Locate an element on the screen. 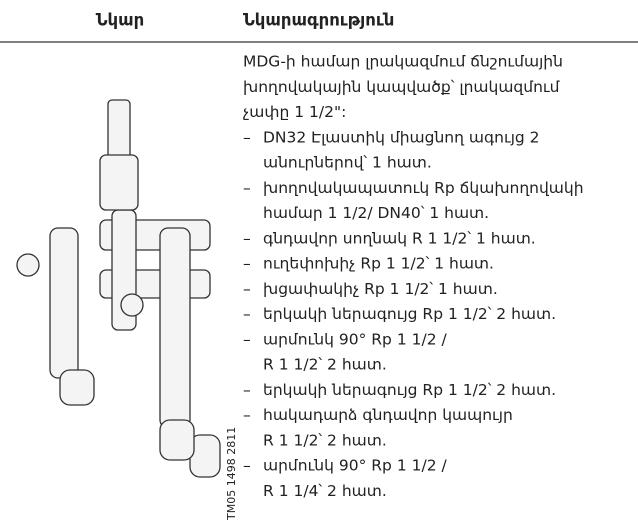 The width and height of the screenshot is (638, 527). list-item-line: հակադարձ գնդավոր կապույր is located at coordinates (388, 415).